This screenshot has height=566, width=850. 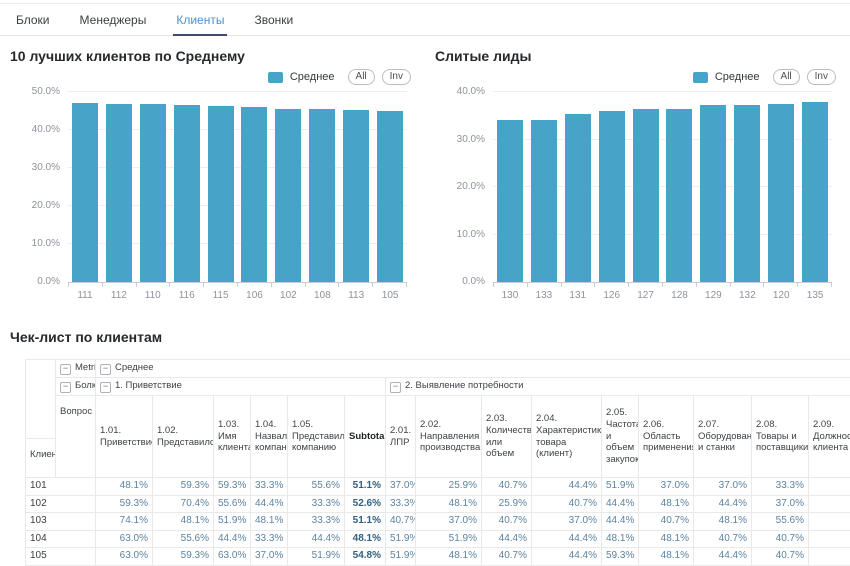 What do you see at coordinates (76, 369) in the screenshot?
I see `metric-control-cell: −Metric` at bounding box center [76, 369].